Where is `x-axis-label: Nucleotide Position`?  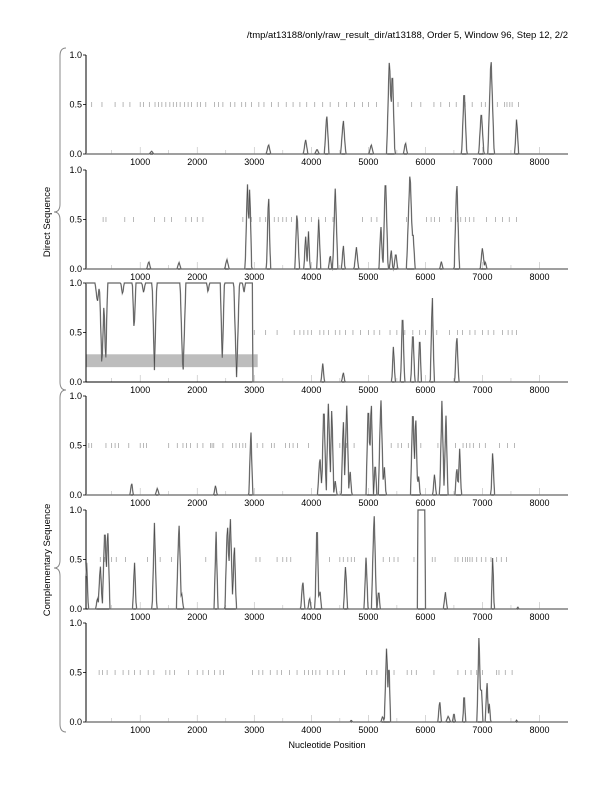 x-axis-label: Nucleotide Position is located at coordinates (326, 745).